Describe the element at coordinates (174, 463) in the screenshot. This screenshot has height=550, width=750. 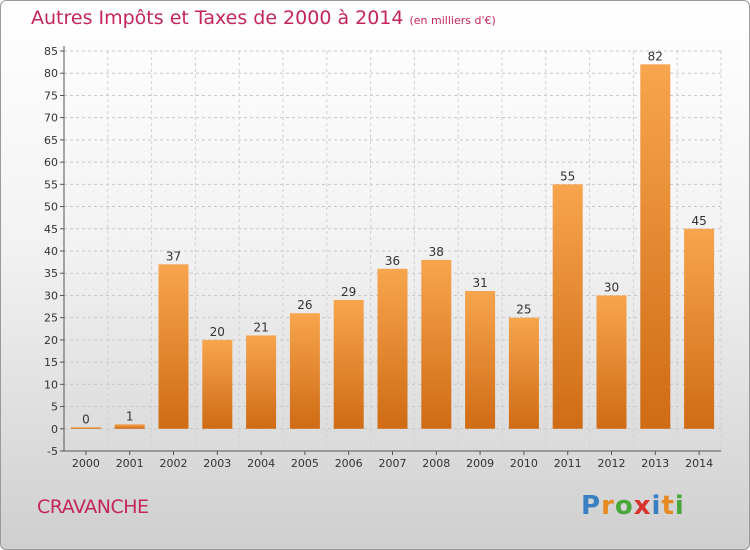
I see `x-tick-label: 2002` at that location.